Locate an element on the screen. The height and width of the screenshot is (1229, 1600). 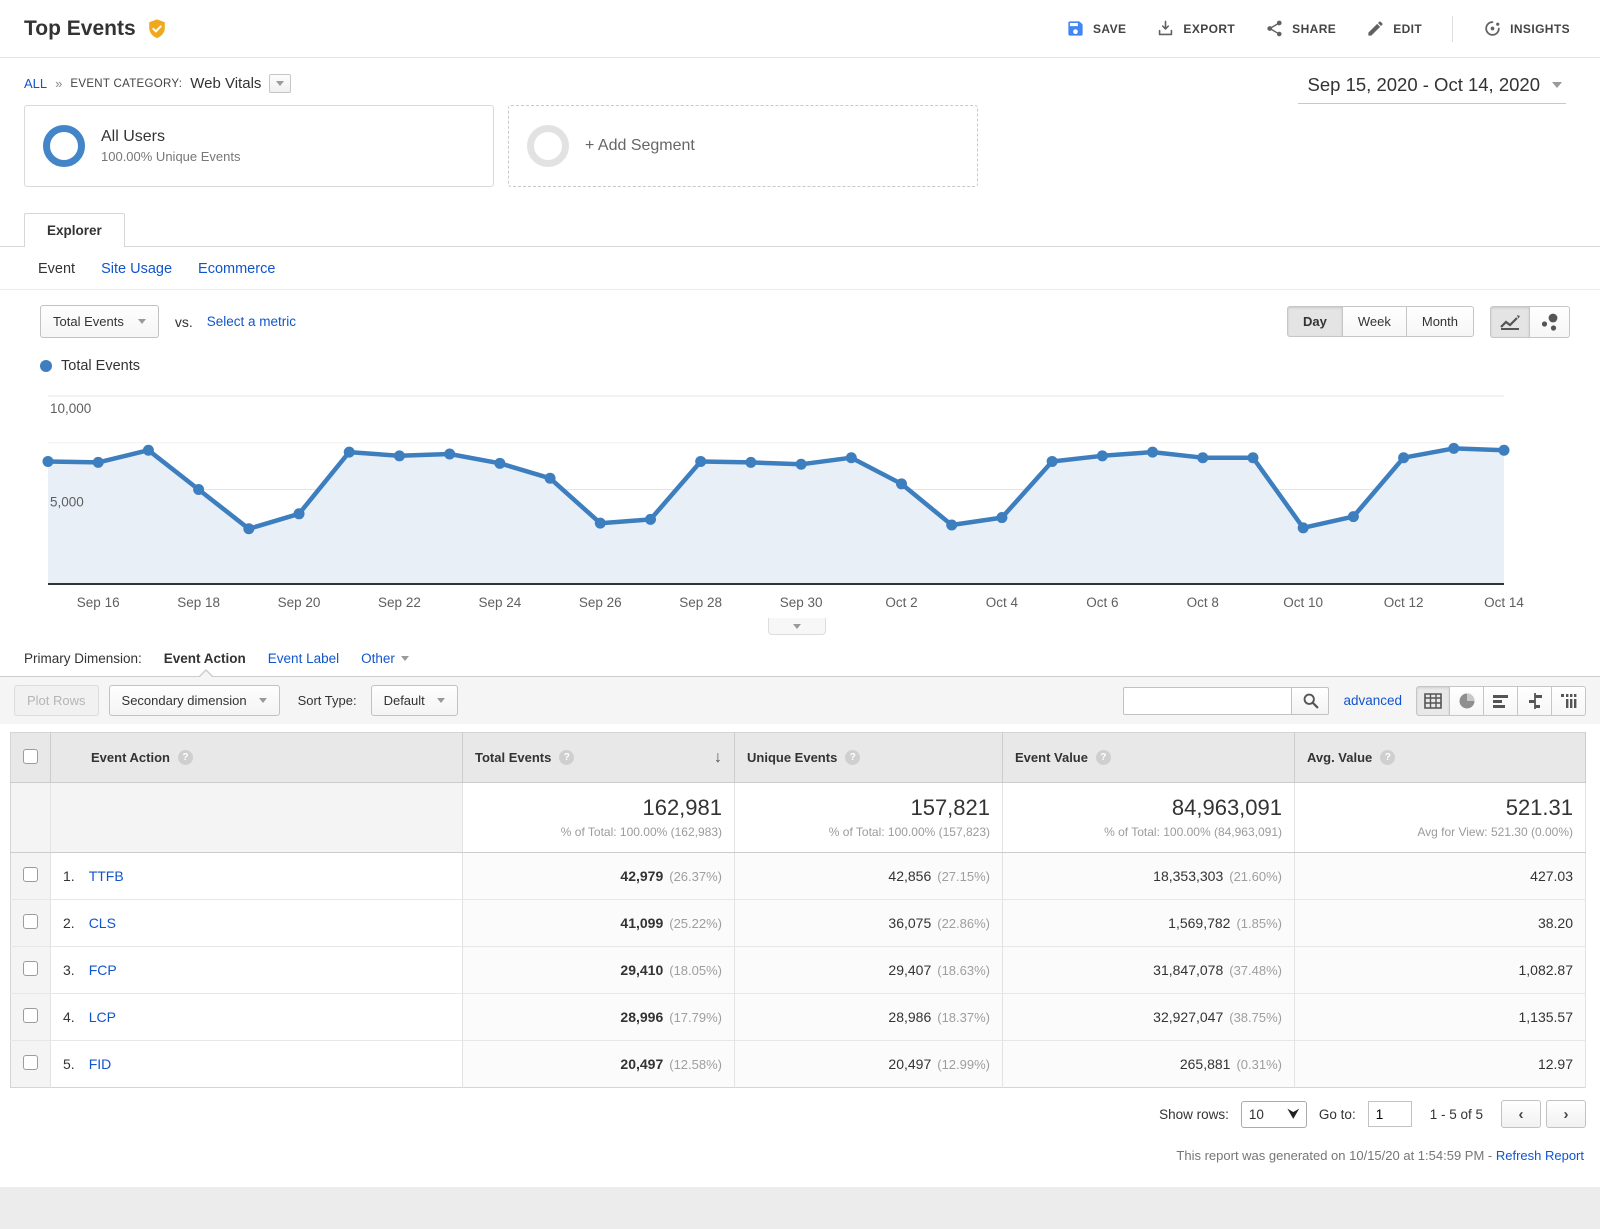
dimension-other: Other is located at coordinates (385, 658).